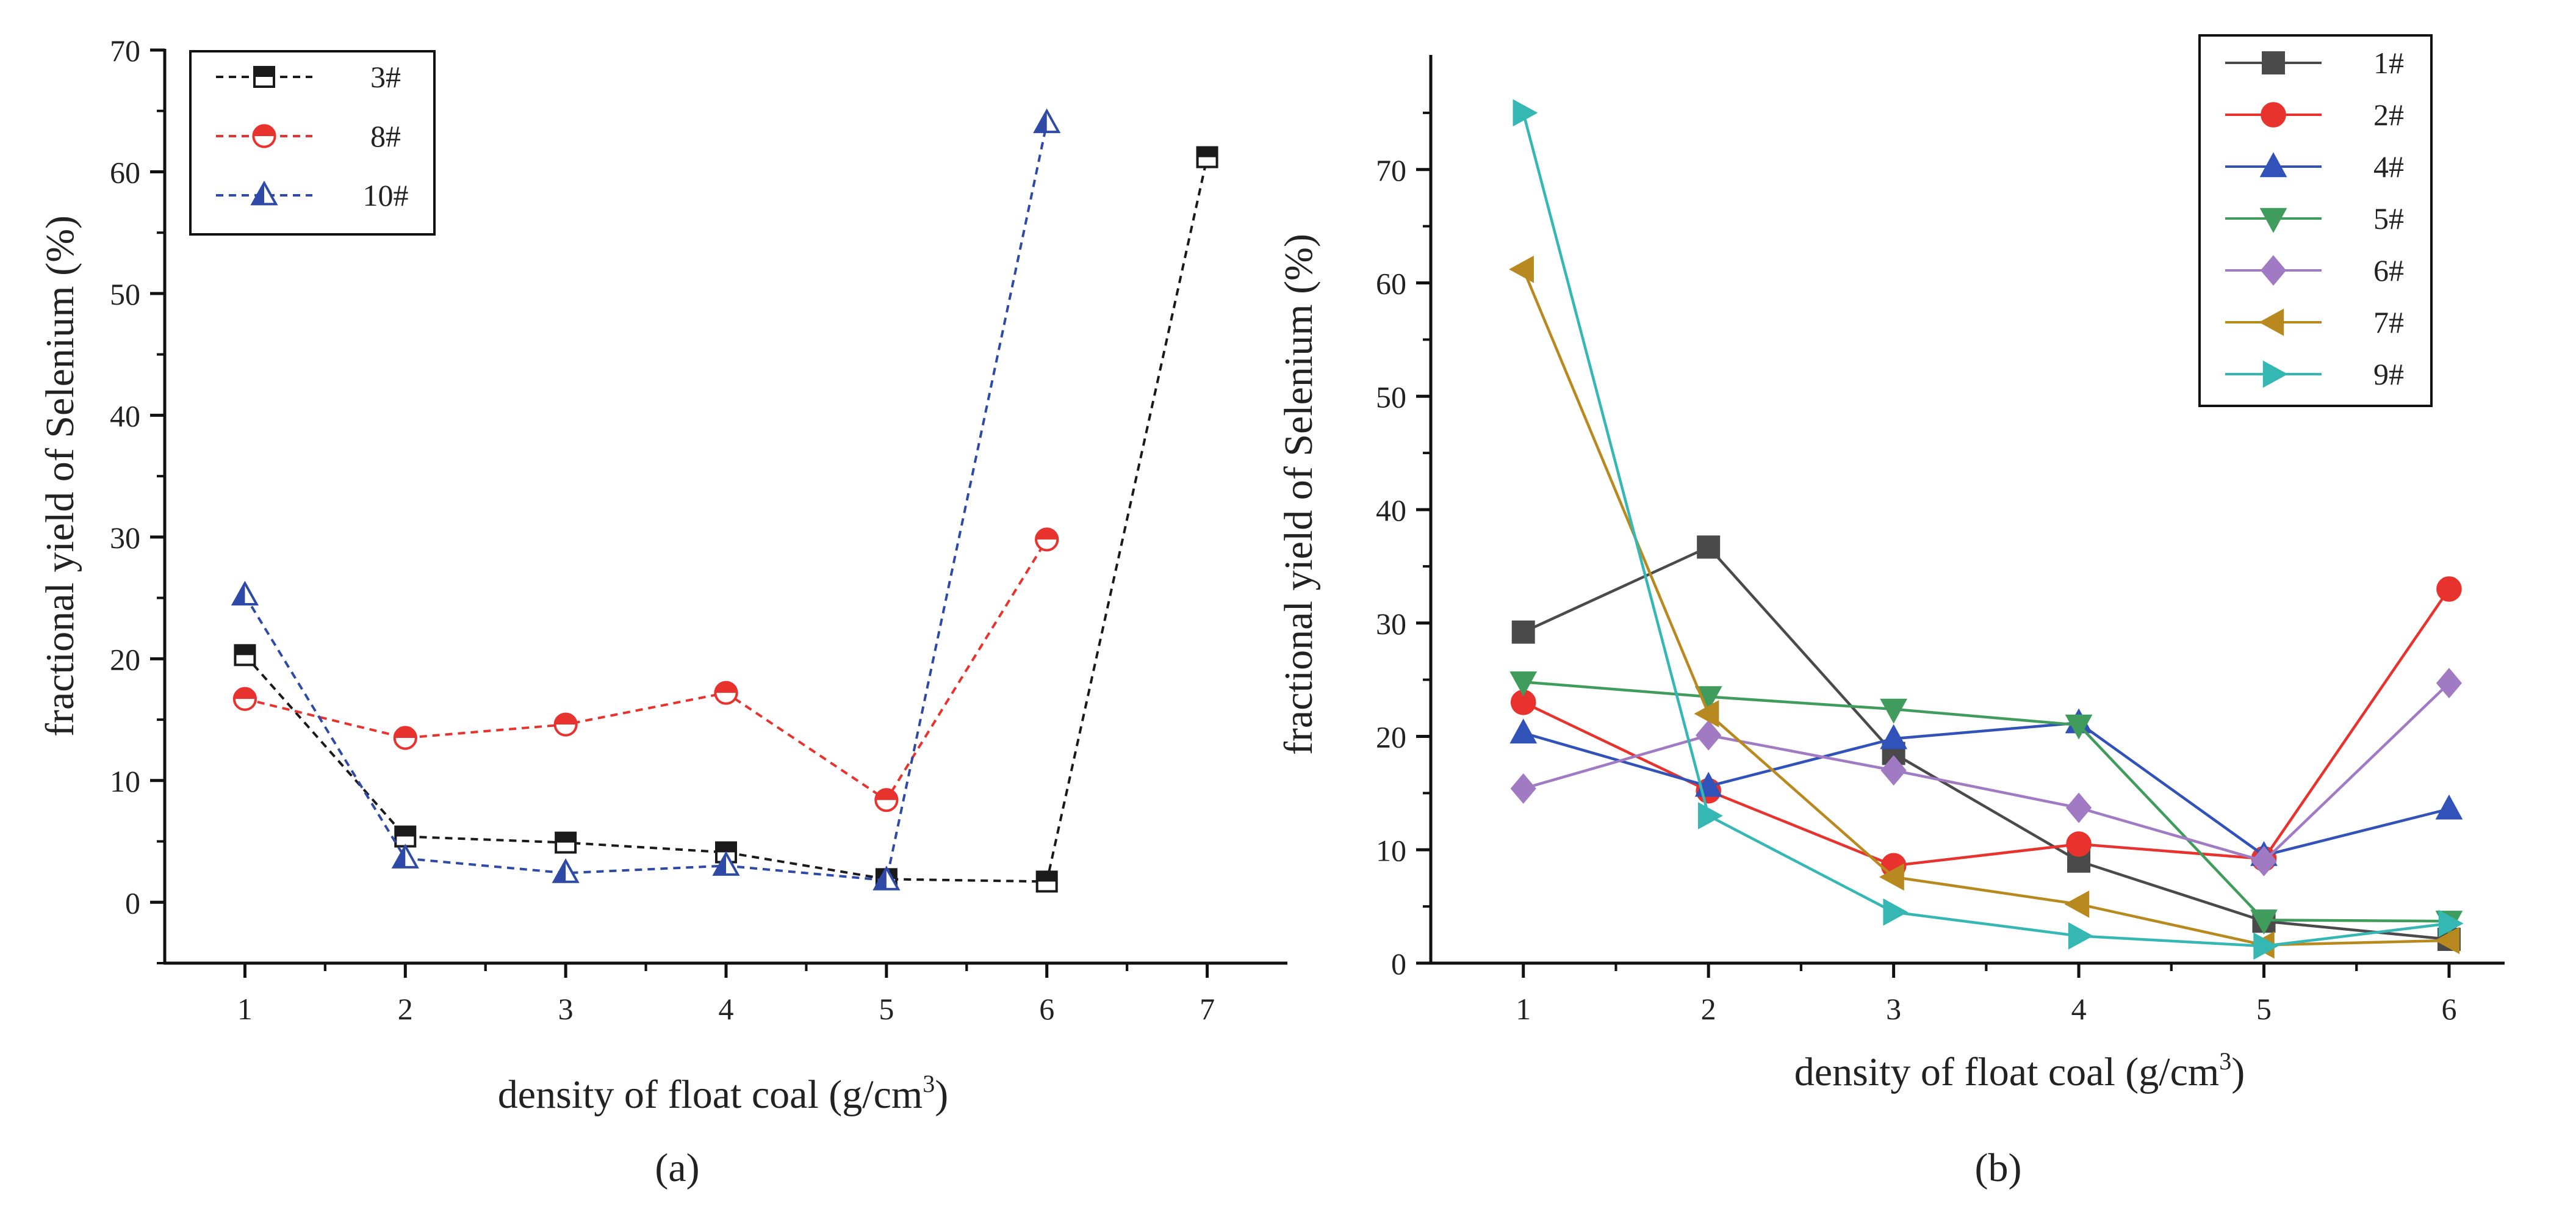 This screenshot has height=1214, width=2576. I want to click on legend-label: 1#, so click(2388, 63).